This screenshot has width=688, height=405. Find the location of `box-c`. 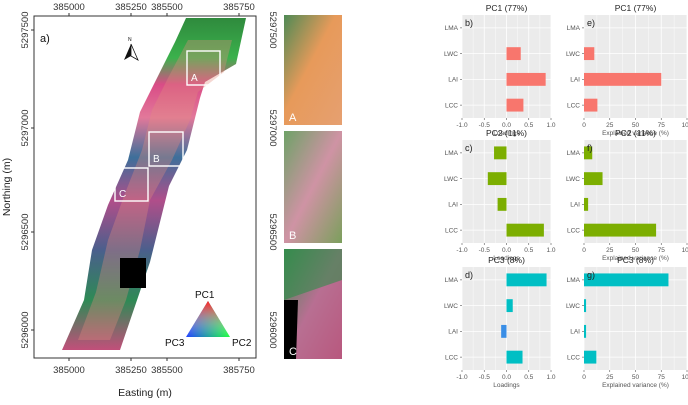

box-c is located at coordinates (131, 184).